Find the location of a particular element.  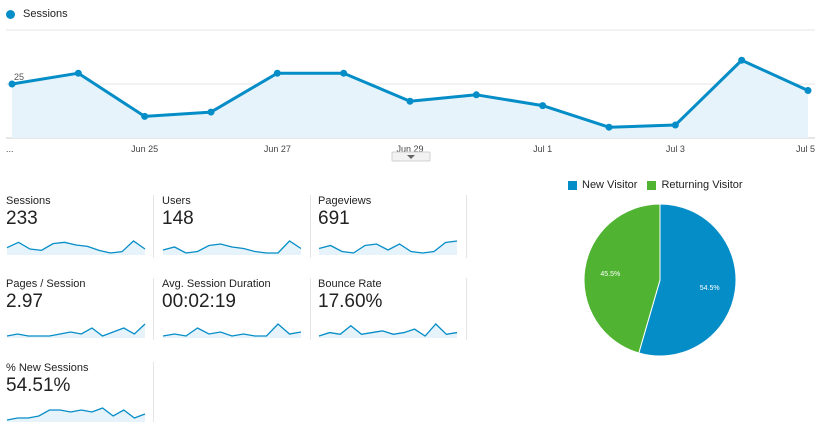

pie-slice-new-visitor is located at coordinates (687, 280).